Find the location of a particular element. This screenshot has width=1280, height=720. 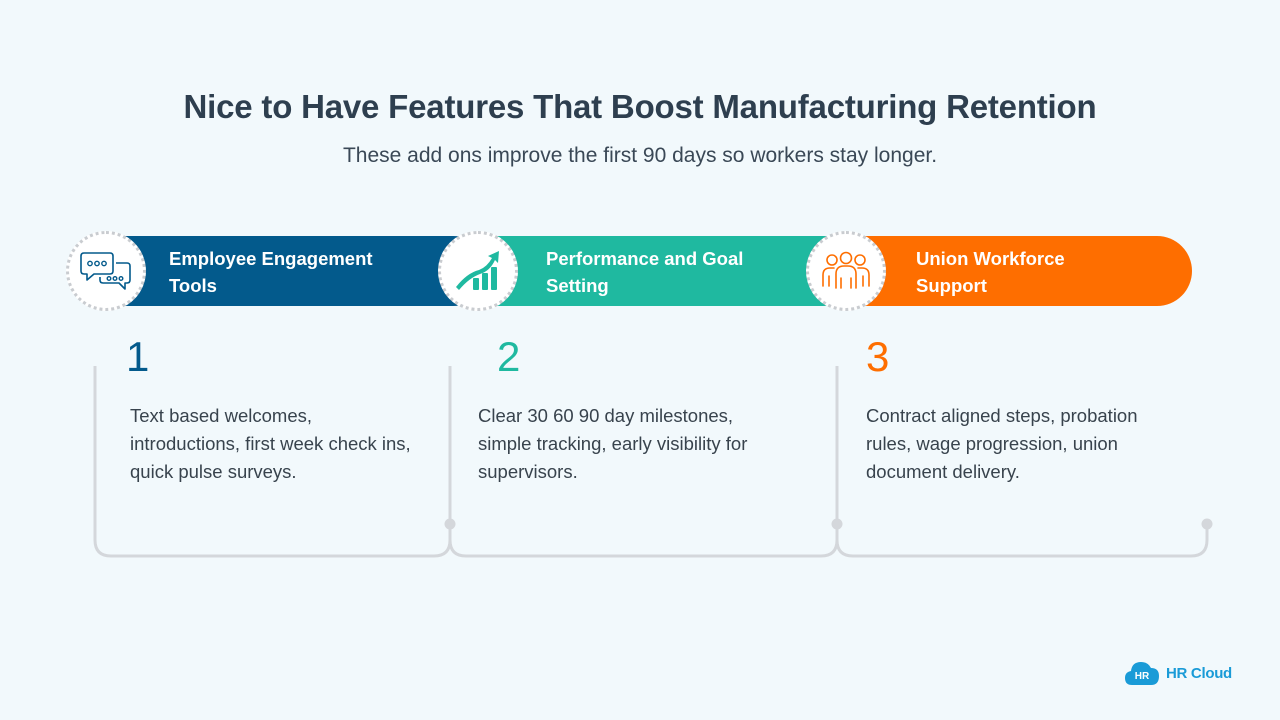

chat-bubbles-icon is located at coordinates (105, 271).